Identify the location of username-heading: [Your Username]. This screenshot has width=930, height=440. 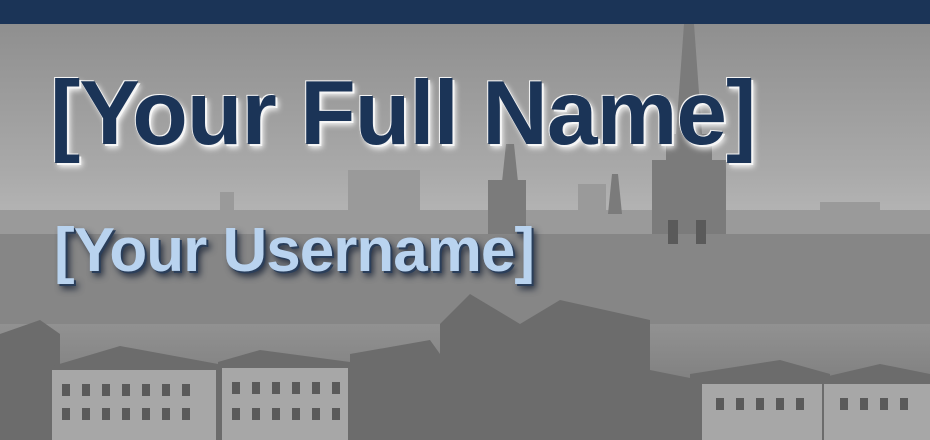
(294, 250).